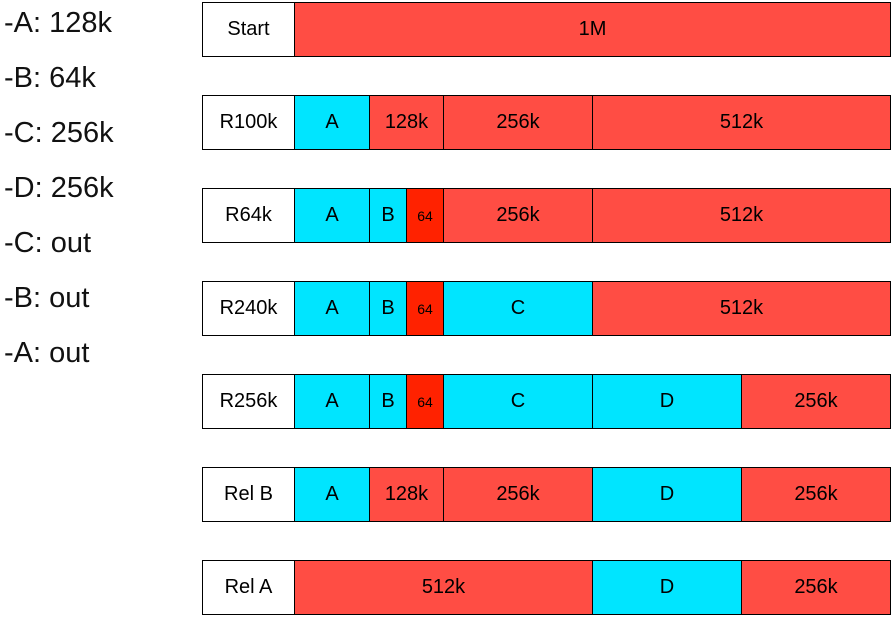  What do you see at coordinates (59, 133) in the screenshot?
I see `legend-item: -C: 256k` at bounding box center [59, 133].